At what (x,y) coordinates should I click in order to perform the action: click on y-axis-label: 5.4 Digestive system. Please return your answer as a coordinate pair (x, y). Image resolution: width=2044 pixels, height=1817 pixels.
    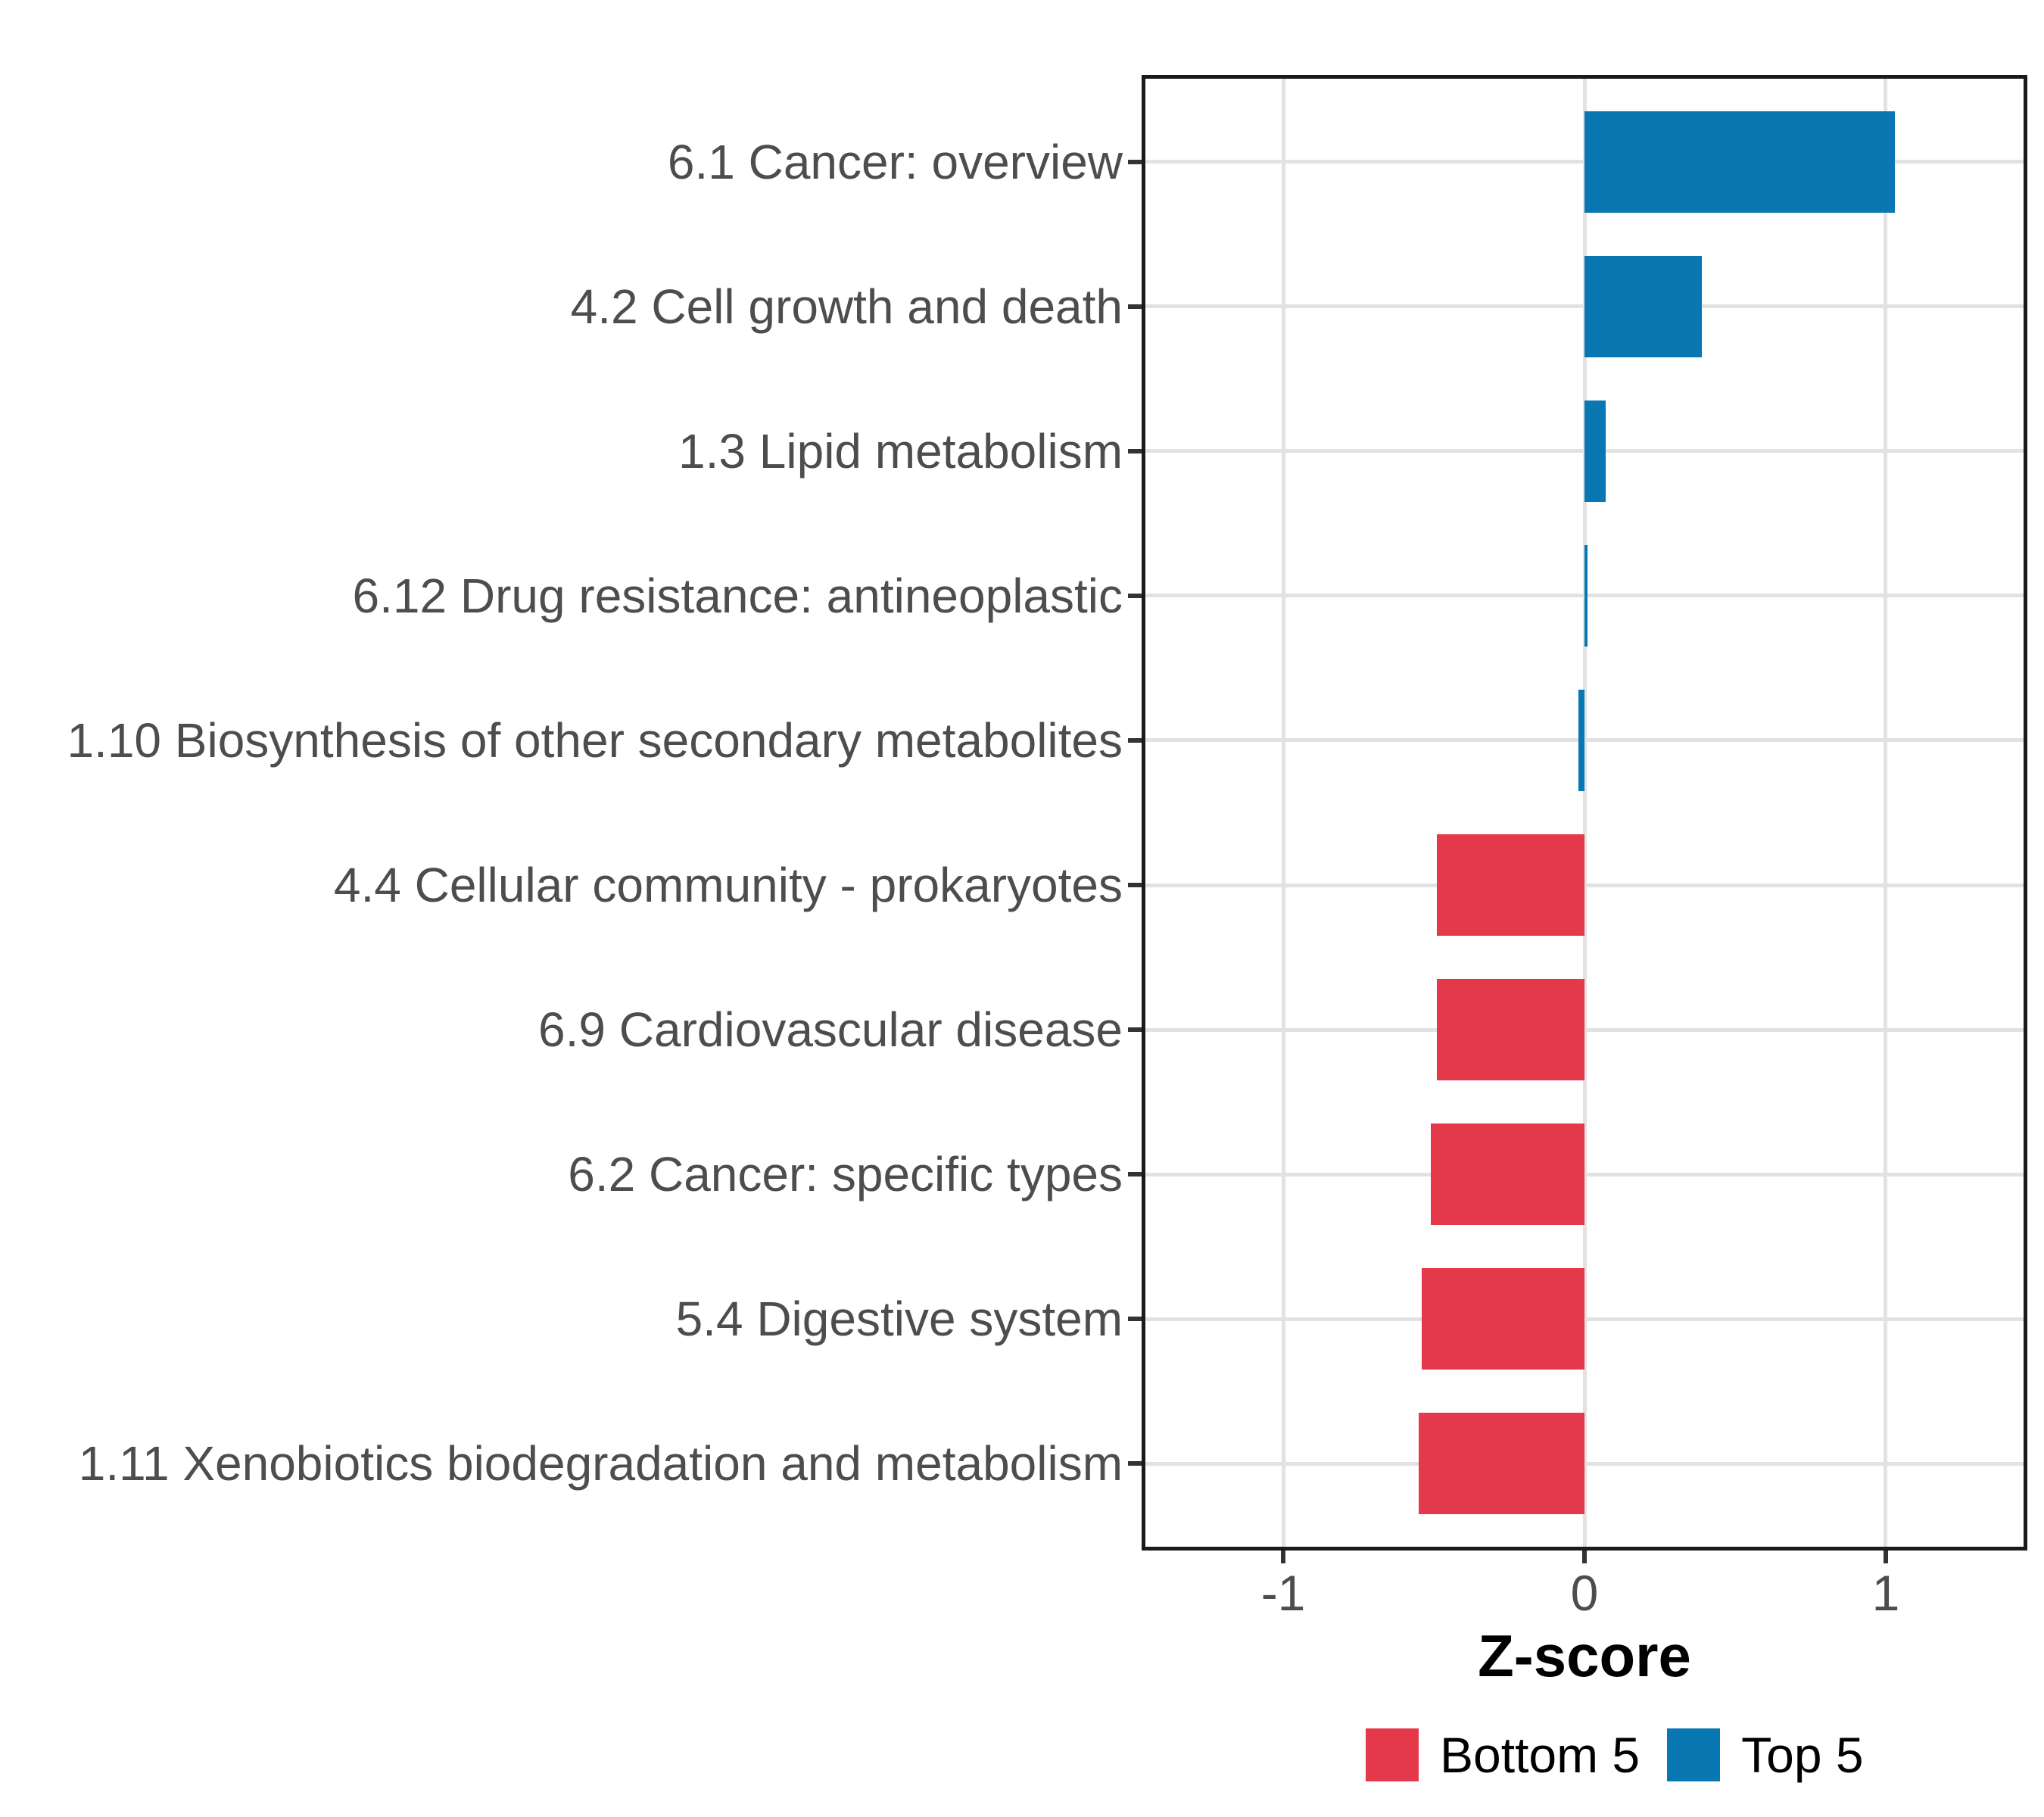
    Looking at the image, I should click on (899, 1319).